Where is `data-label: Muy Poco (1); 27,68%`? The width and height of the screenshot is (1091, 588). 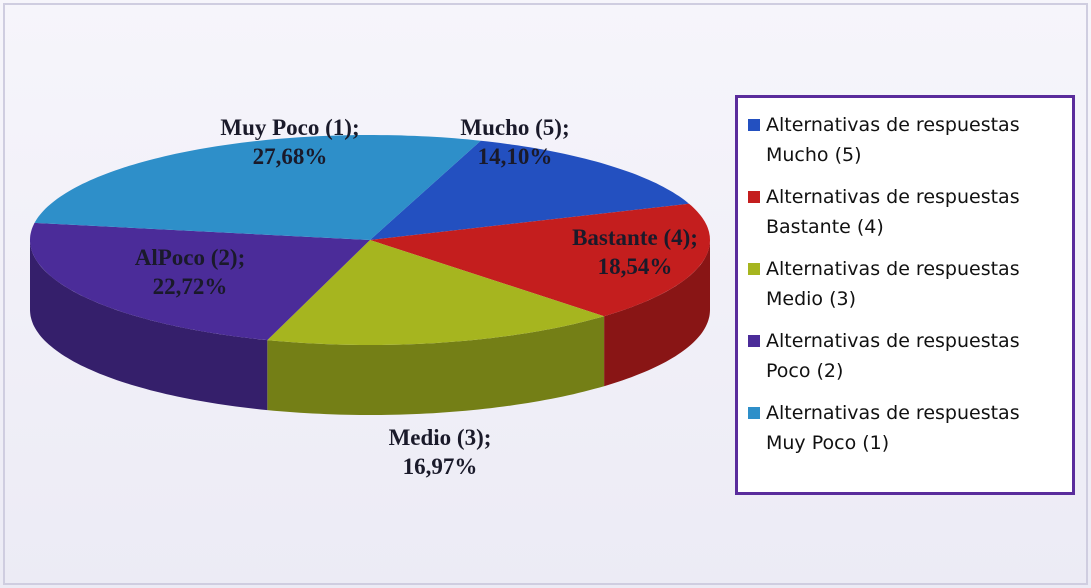
data-label: Muy Poco (1); 27,68% is located at coordinates (289, 142).